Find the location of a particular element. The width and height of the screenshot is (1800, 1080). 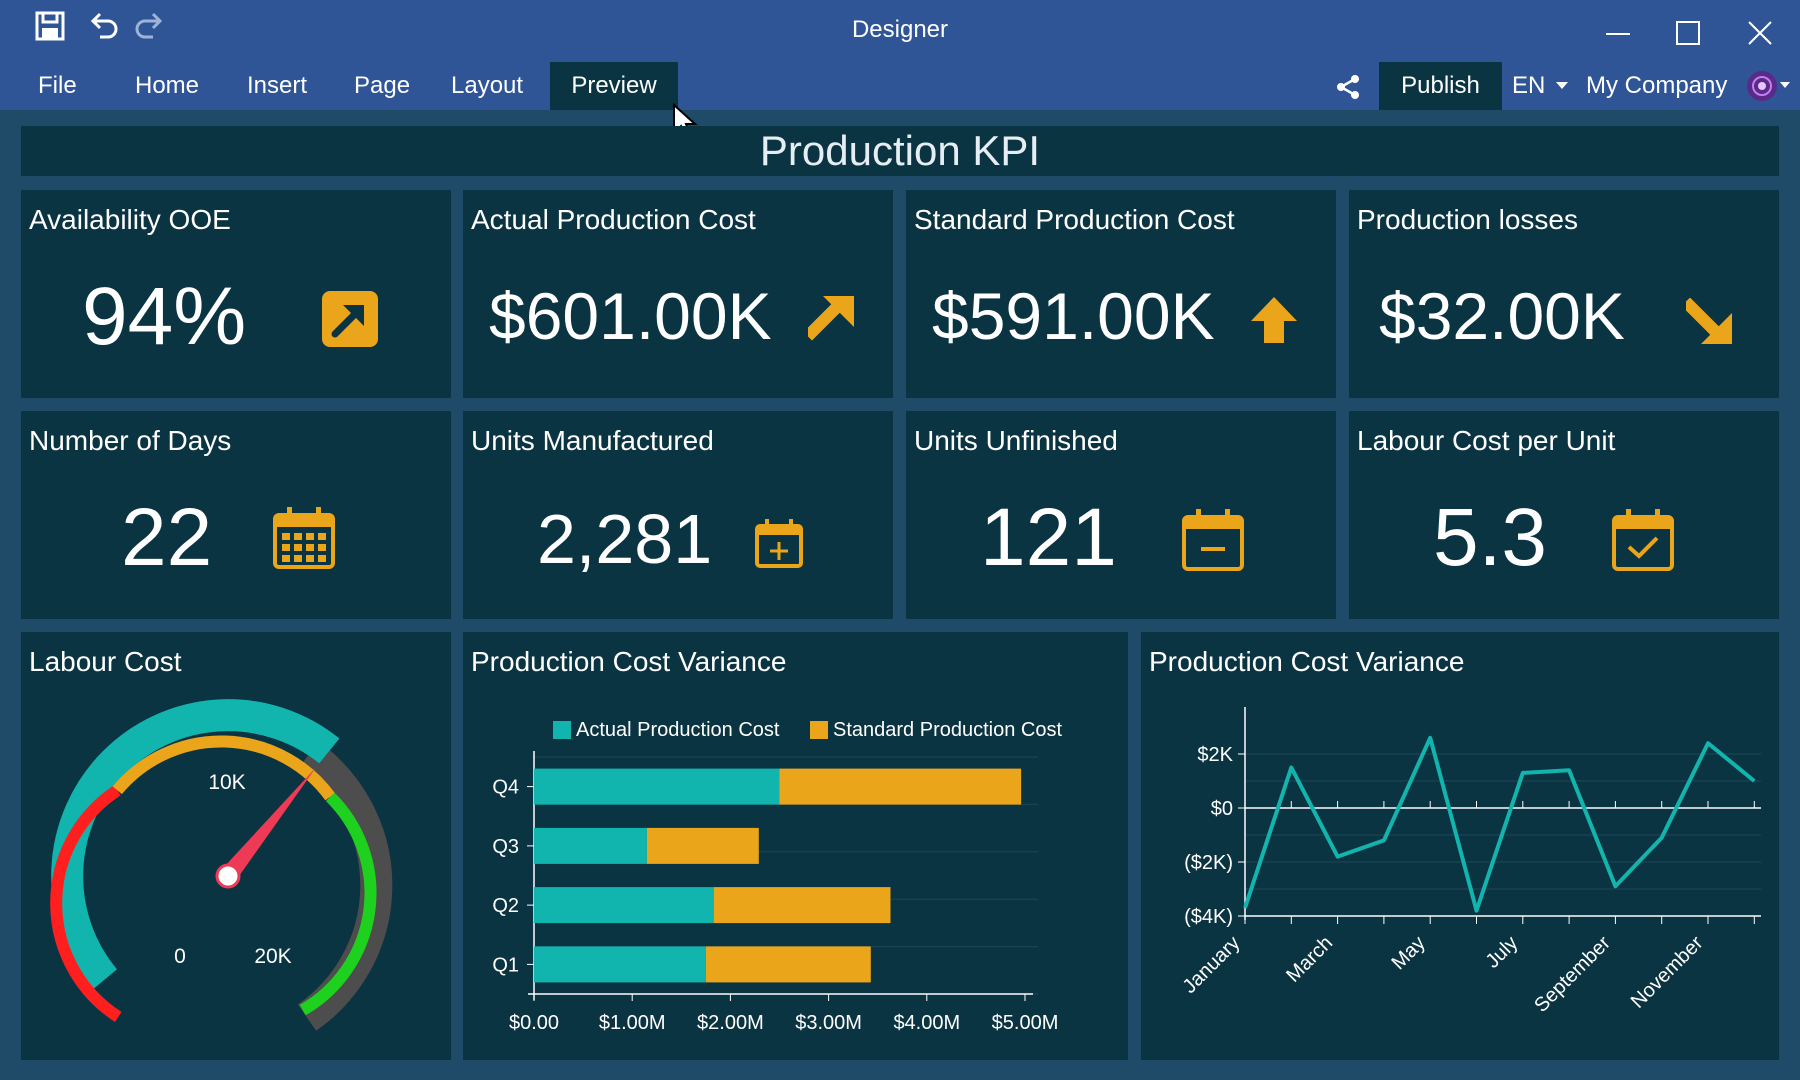

x-tick-label: $3.00M is located at coordinates (828, 1023).